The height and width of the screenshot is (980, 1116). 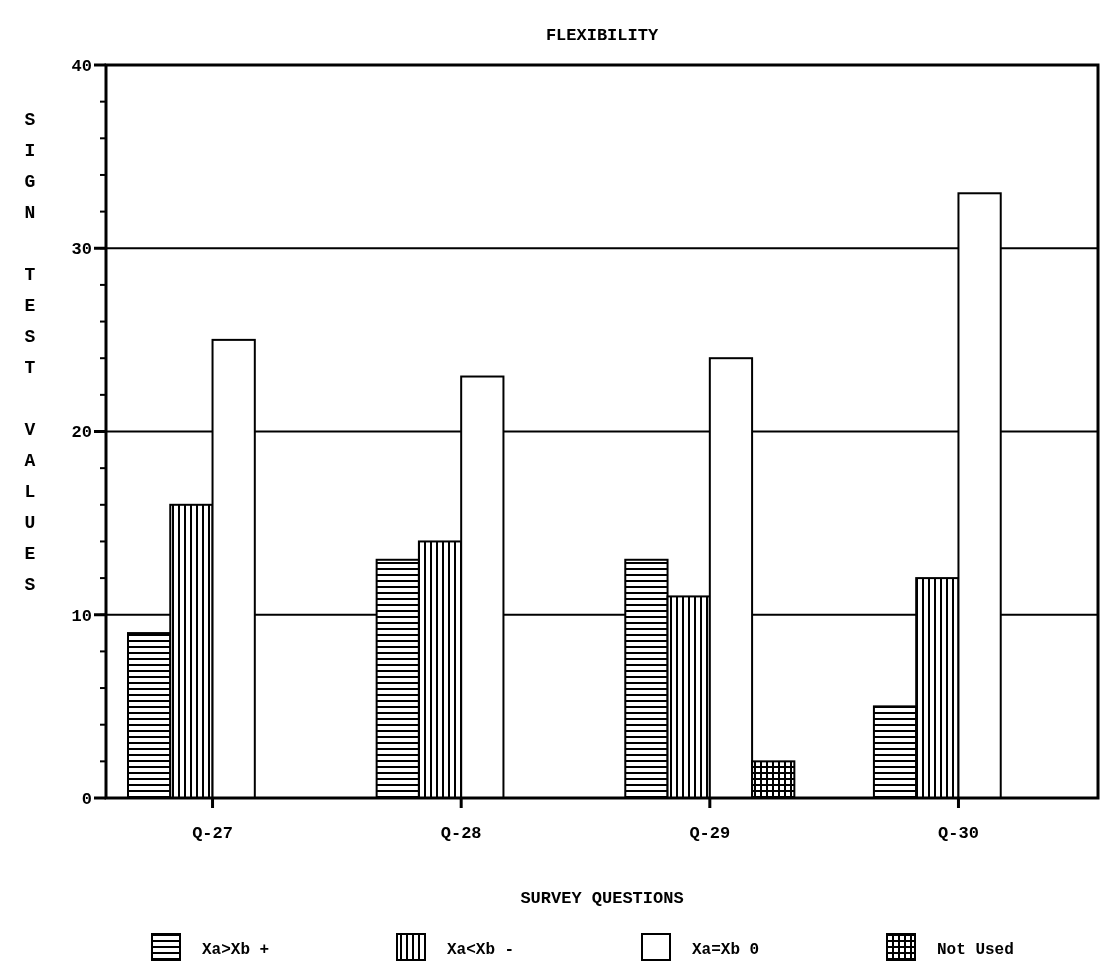 I want to click on y-tick-label: 10, so click(x=81, y=616).